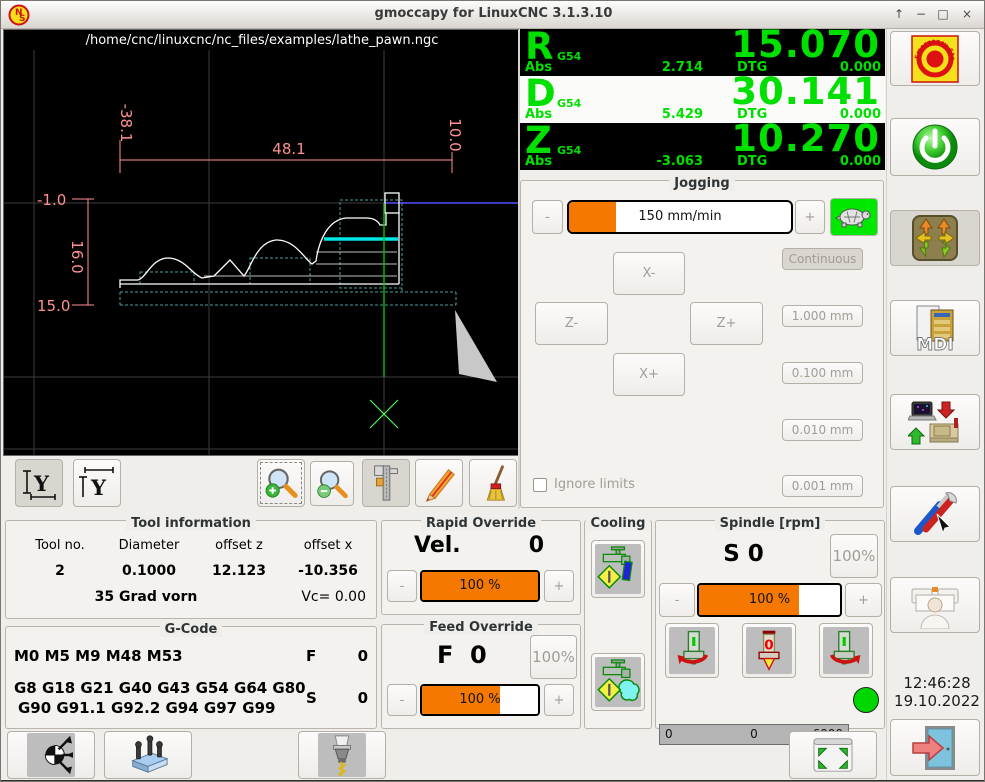  I want to click on dimension-y-small-icon: Y, so click(39, 483).